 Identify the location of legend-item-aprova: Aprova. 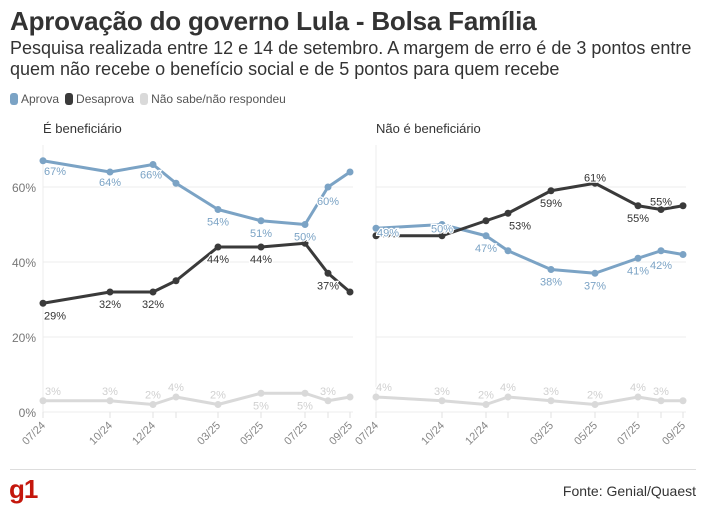
(34, 99).